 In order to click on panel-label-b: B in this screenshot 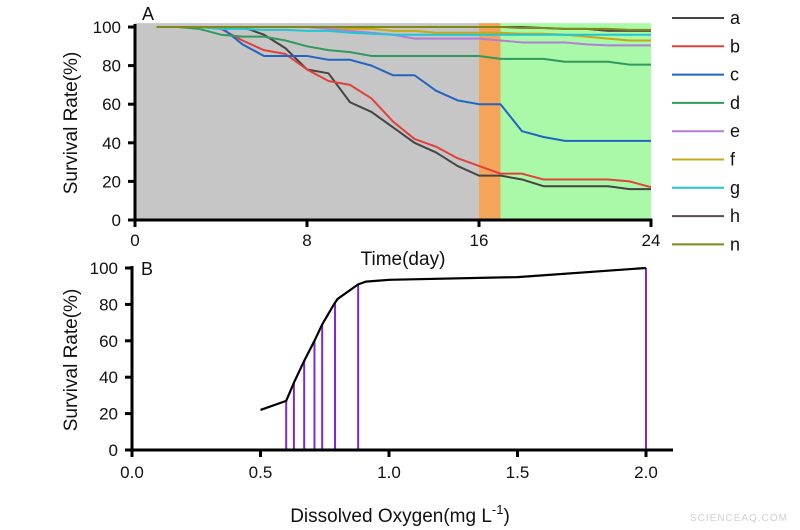, I will do `click(147, 269)`.